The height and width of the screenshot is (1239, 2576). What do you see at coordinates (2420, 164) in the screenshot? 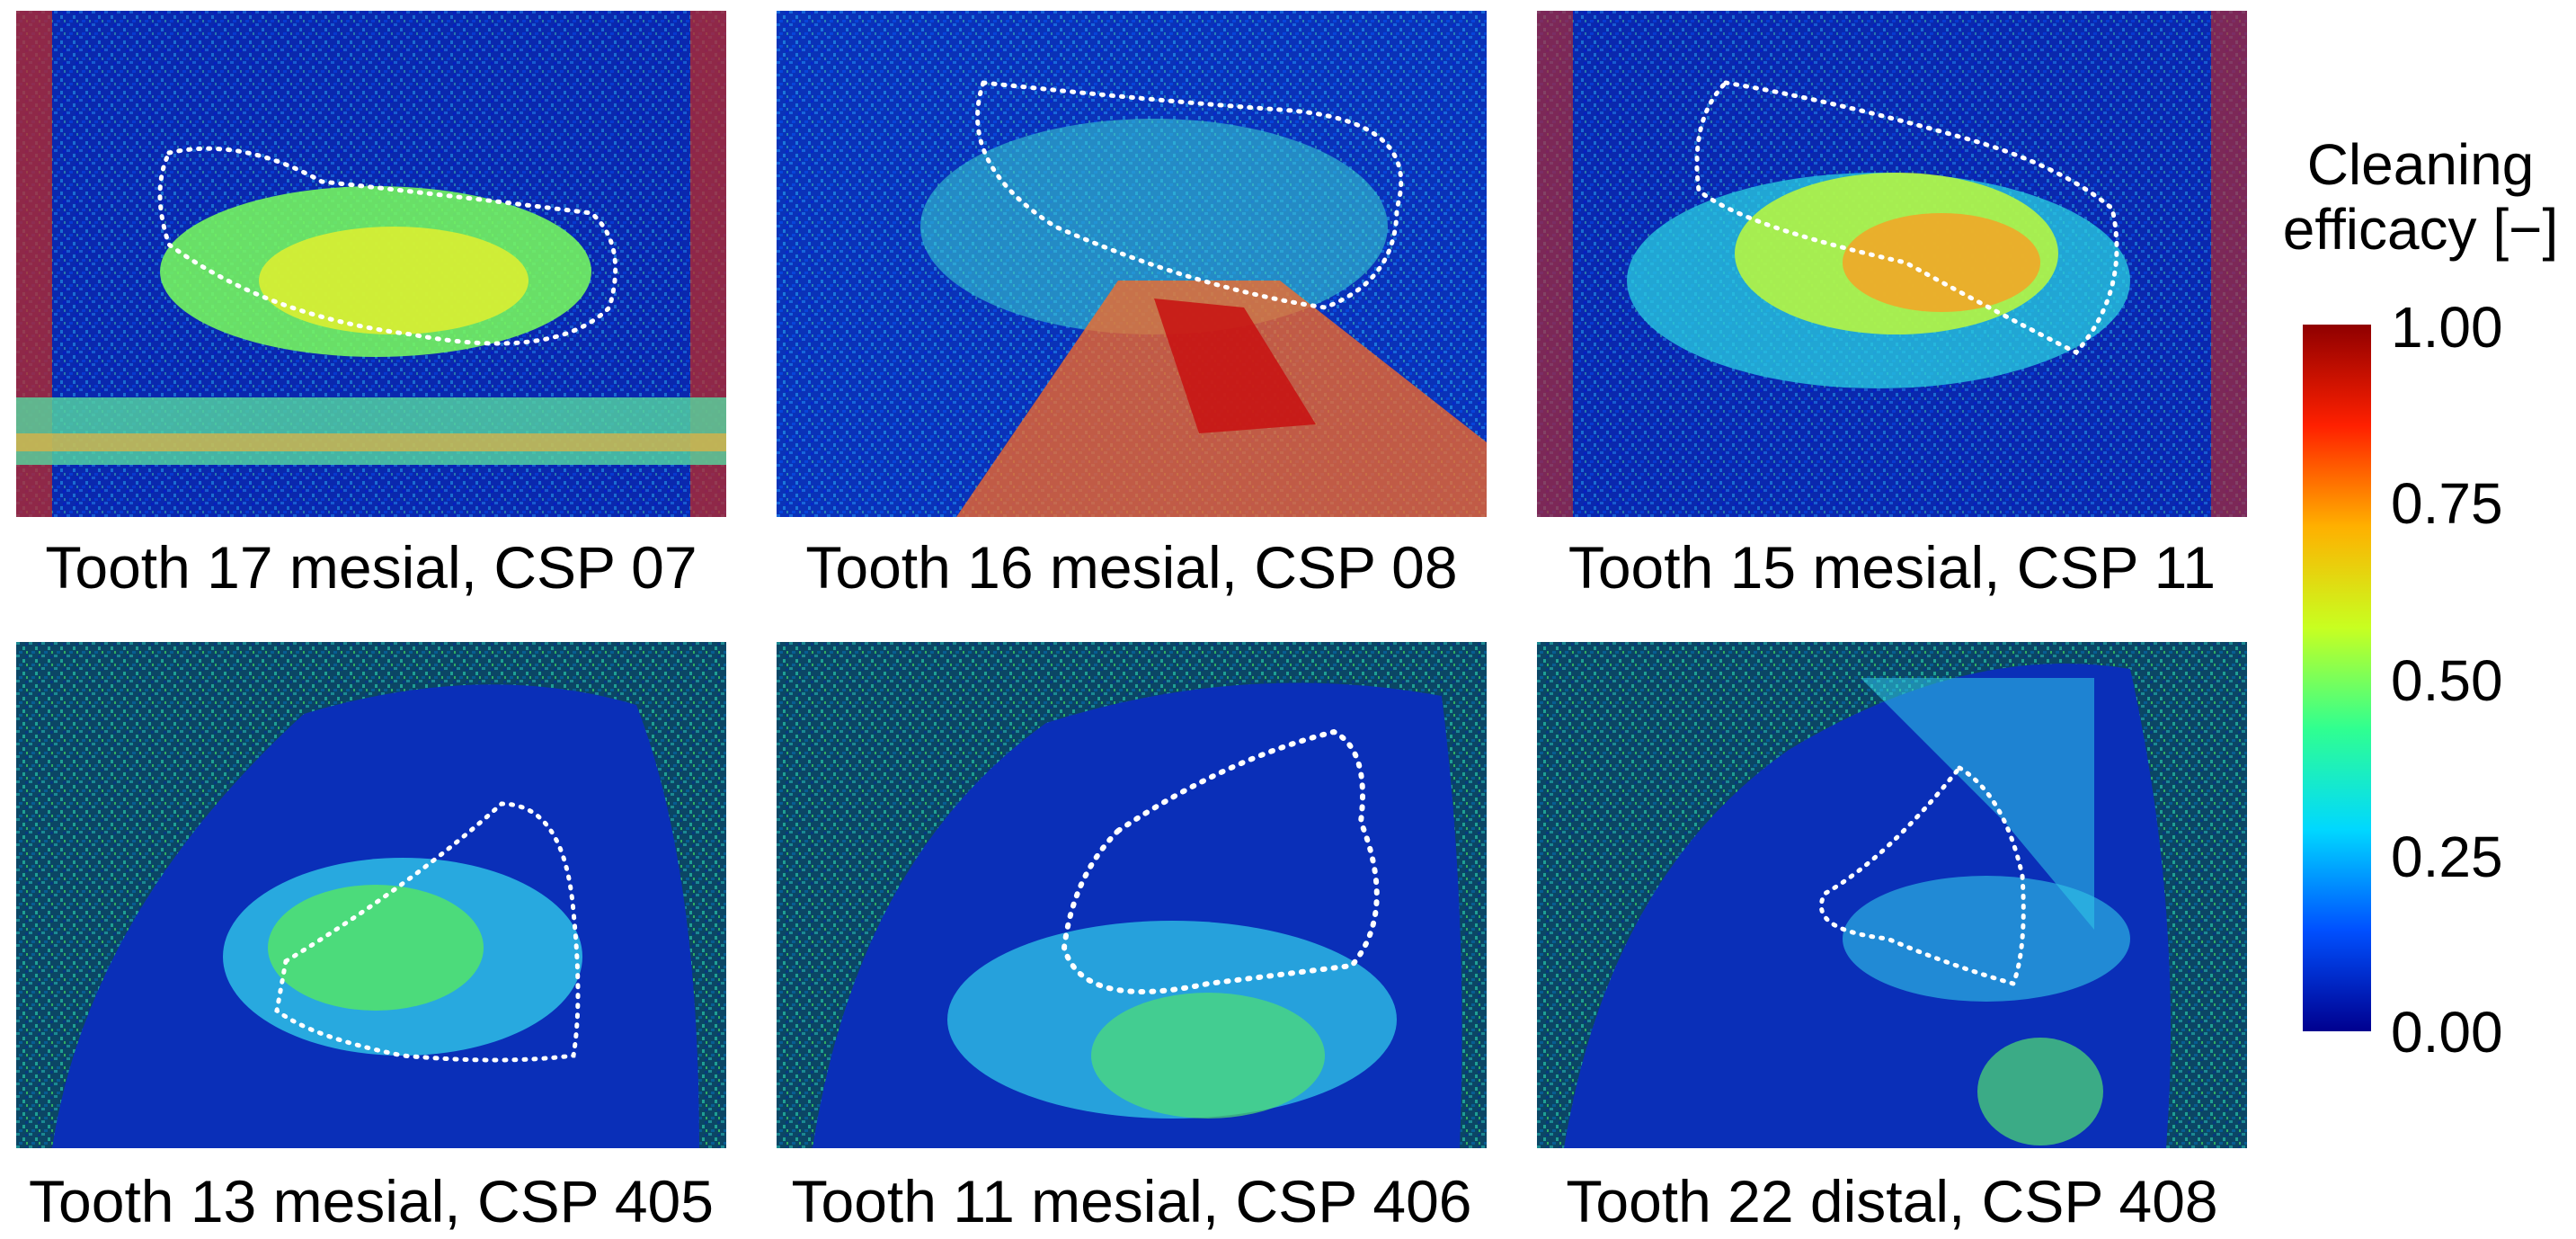
I see `colorbar-title-line1: Cleaning` at bounding box center [2420, 164].